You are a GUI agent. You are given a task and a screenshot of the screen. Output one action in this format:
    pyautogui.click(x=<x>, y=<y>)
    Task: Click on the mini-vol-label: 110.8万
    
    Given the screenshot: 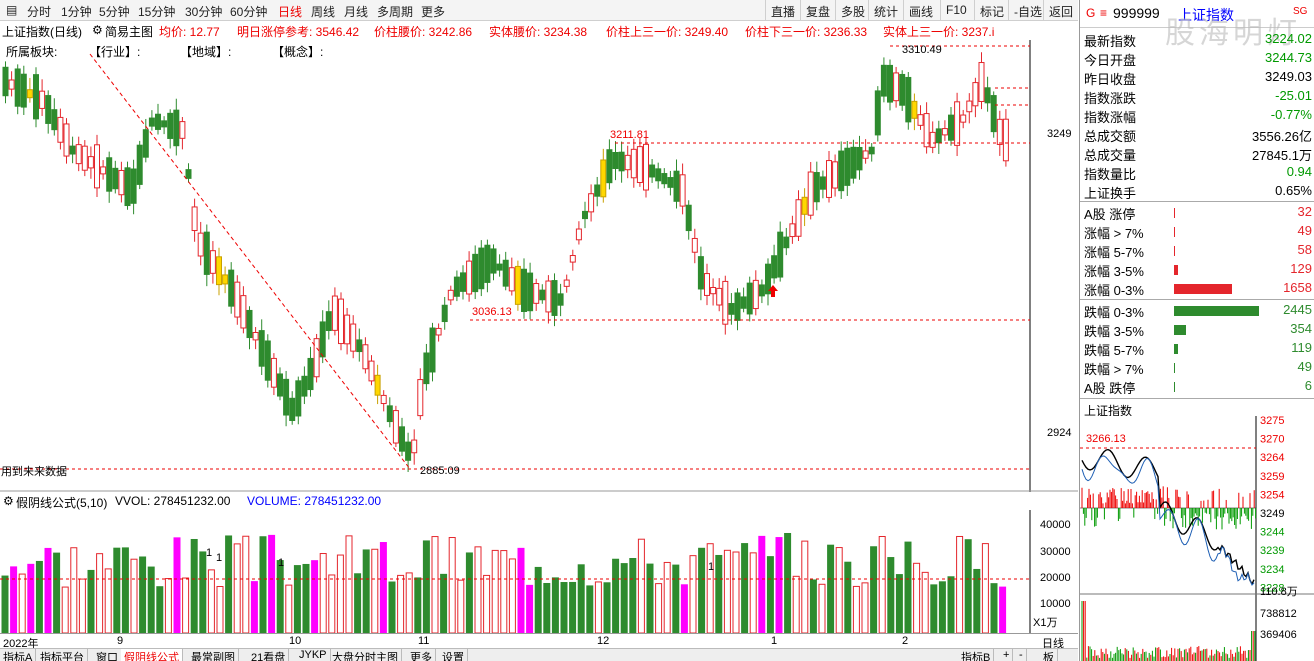 What is the action you would take?
    pyautogui.click(x=1279, y=592)
    